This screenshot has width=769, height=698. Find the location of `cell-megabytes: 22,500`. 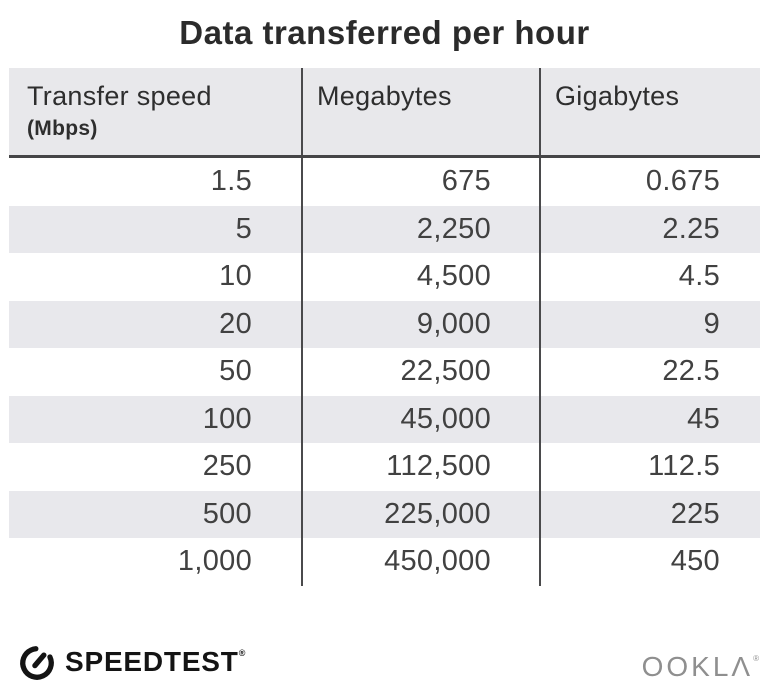

cell-megabytes: 22,500 is located at coordinates (420, 372).